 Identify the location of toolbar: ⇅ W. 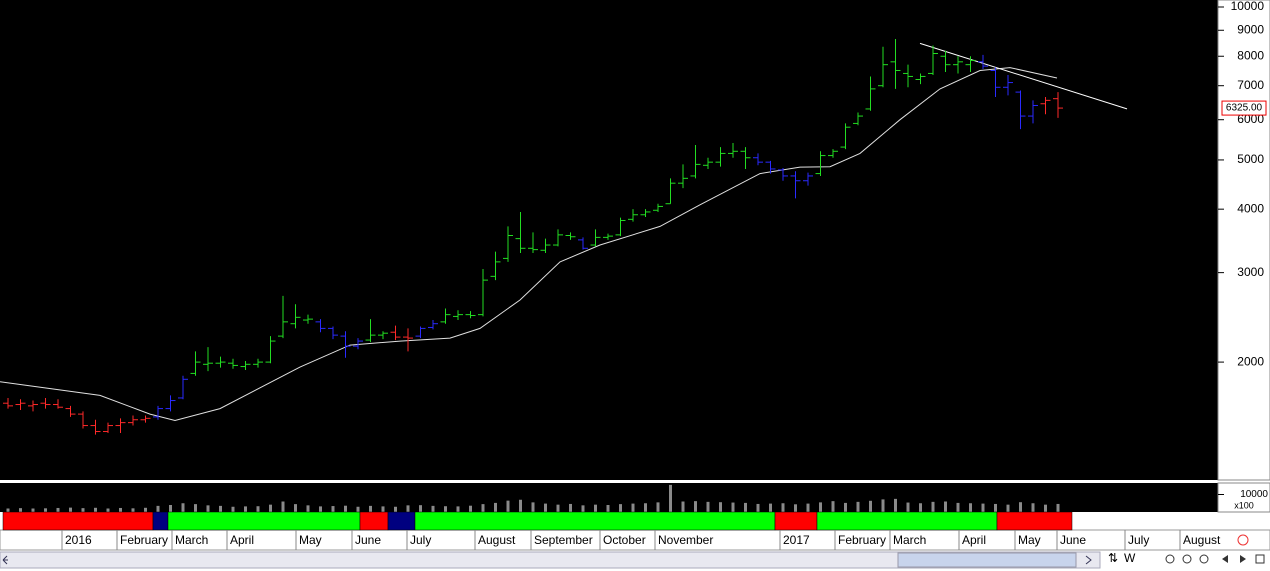
(1186, 549).